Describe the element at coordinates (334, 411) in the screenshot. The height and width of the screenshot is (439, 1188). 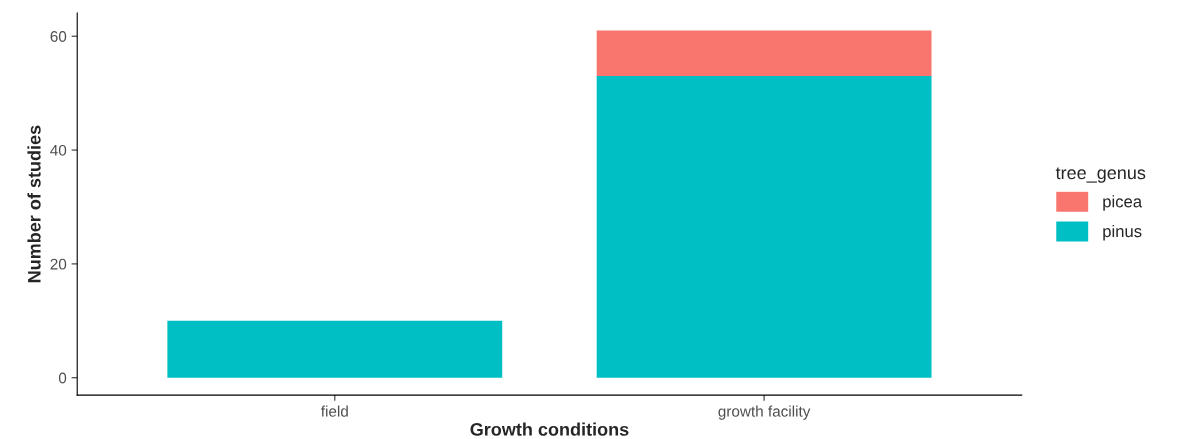
I see `x-tick-label: field` at that location.